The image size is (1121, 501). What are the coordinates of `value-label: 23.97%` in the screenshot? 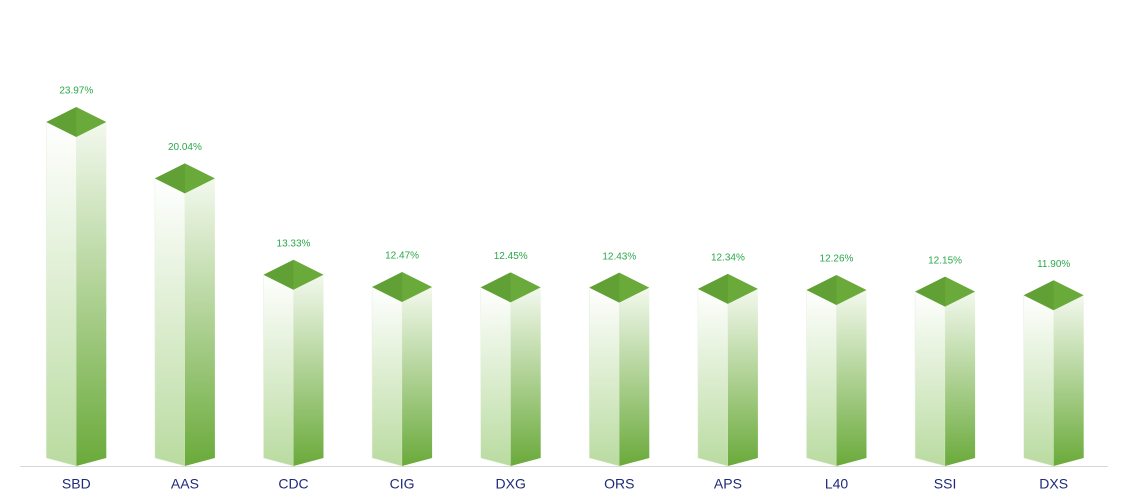 It's located at (76, 91).